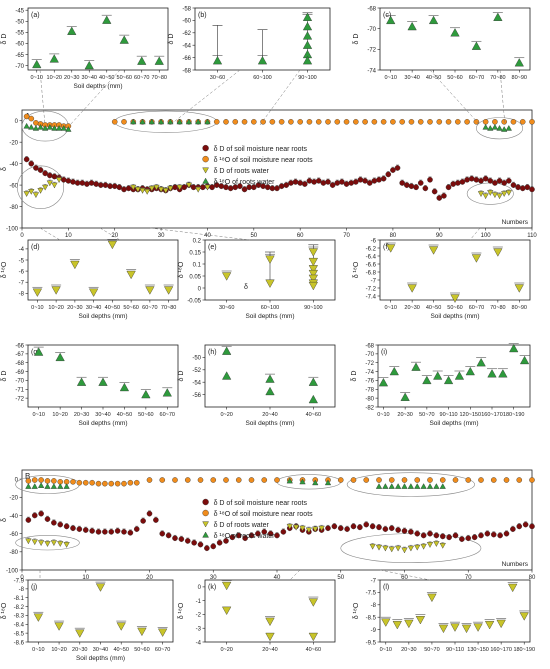  I want to click on y-tick-label: -71, so click(19, 391).